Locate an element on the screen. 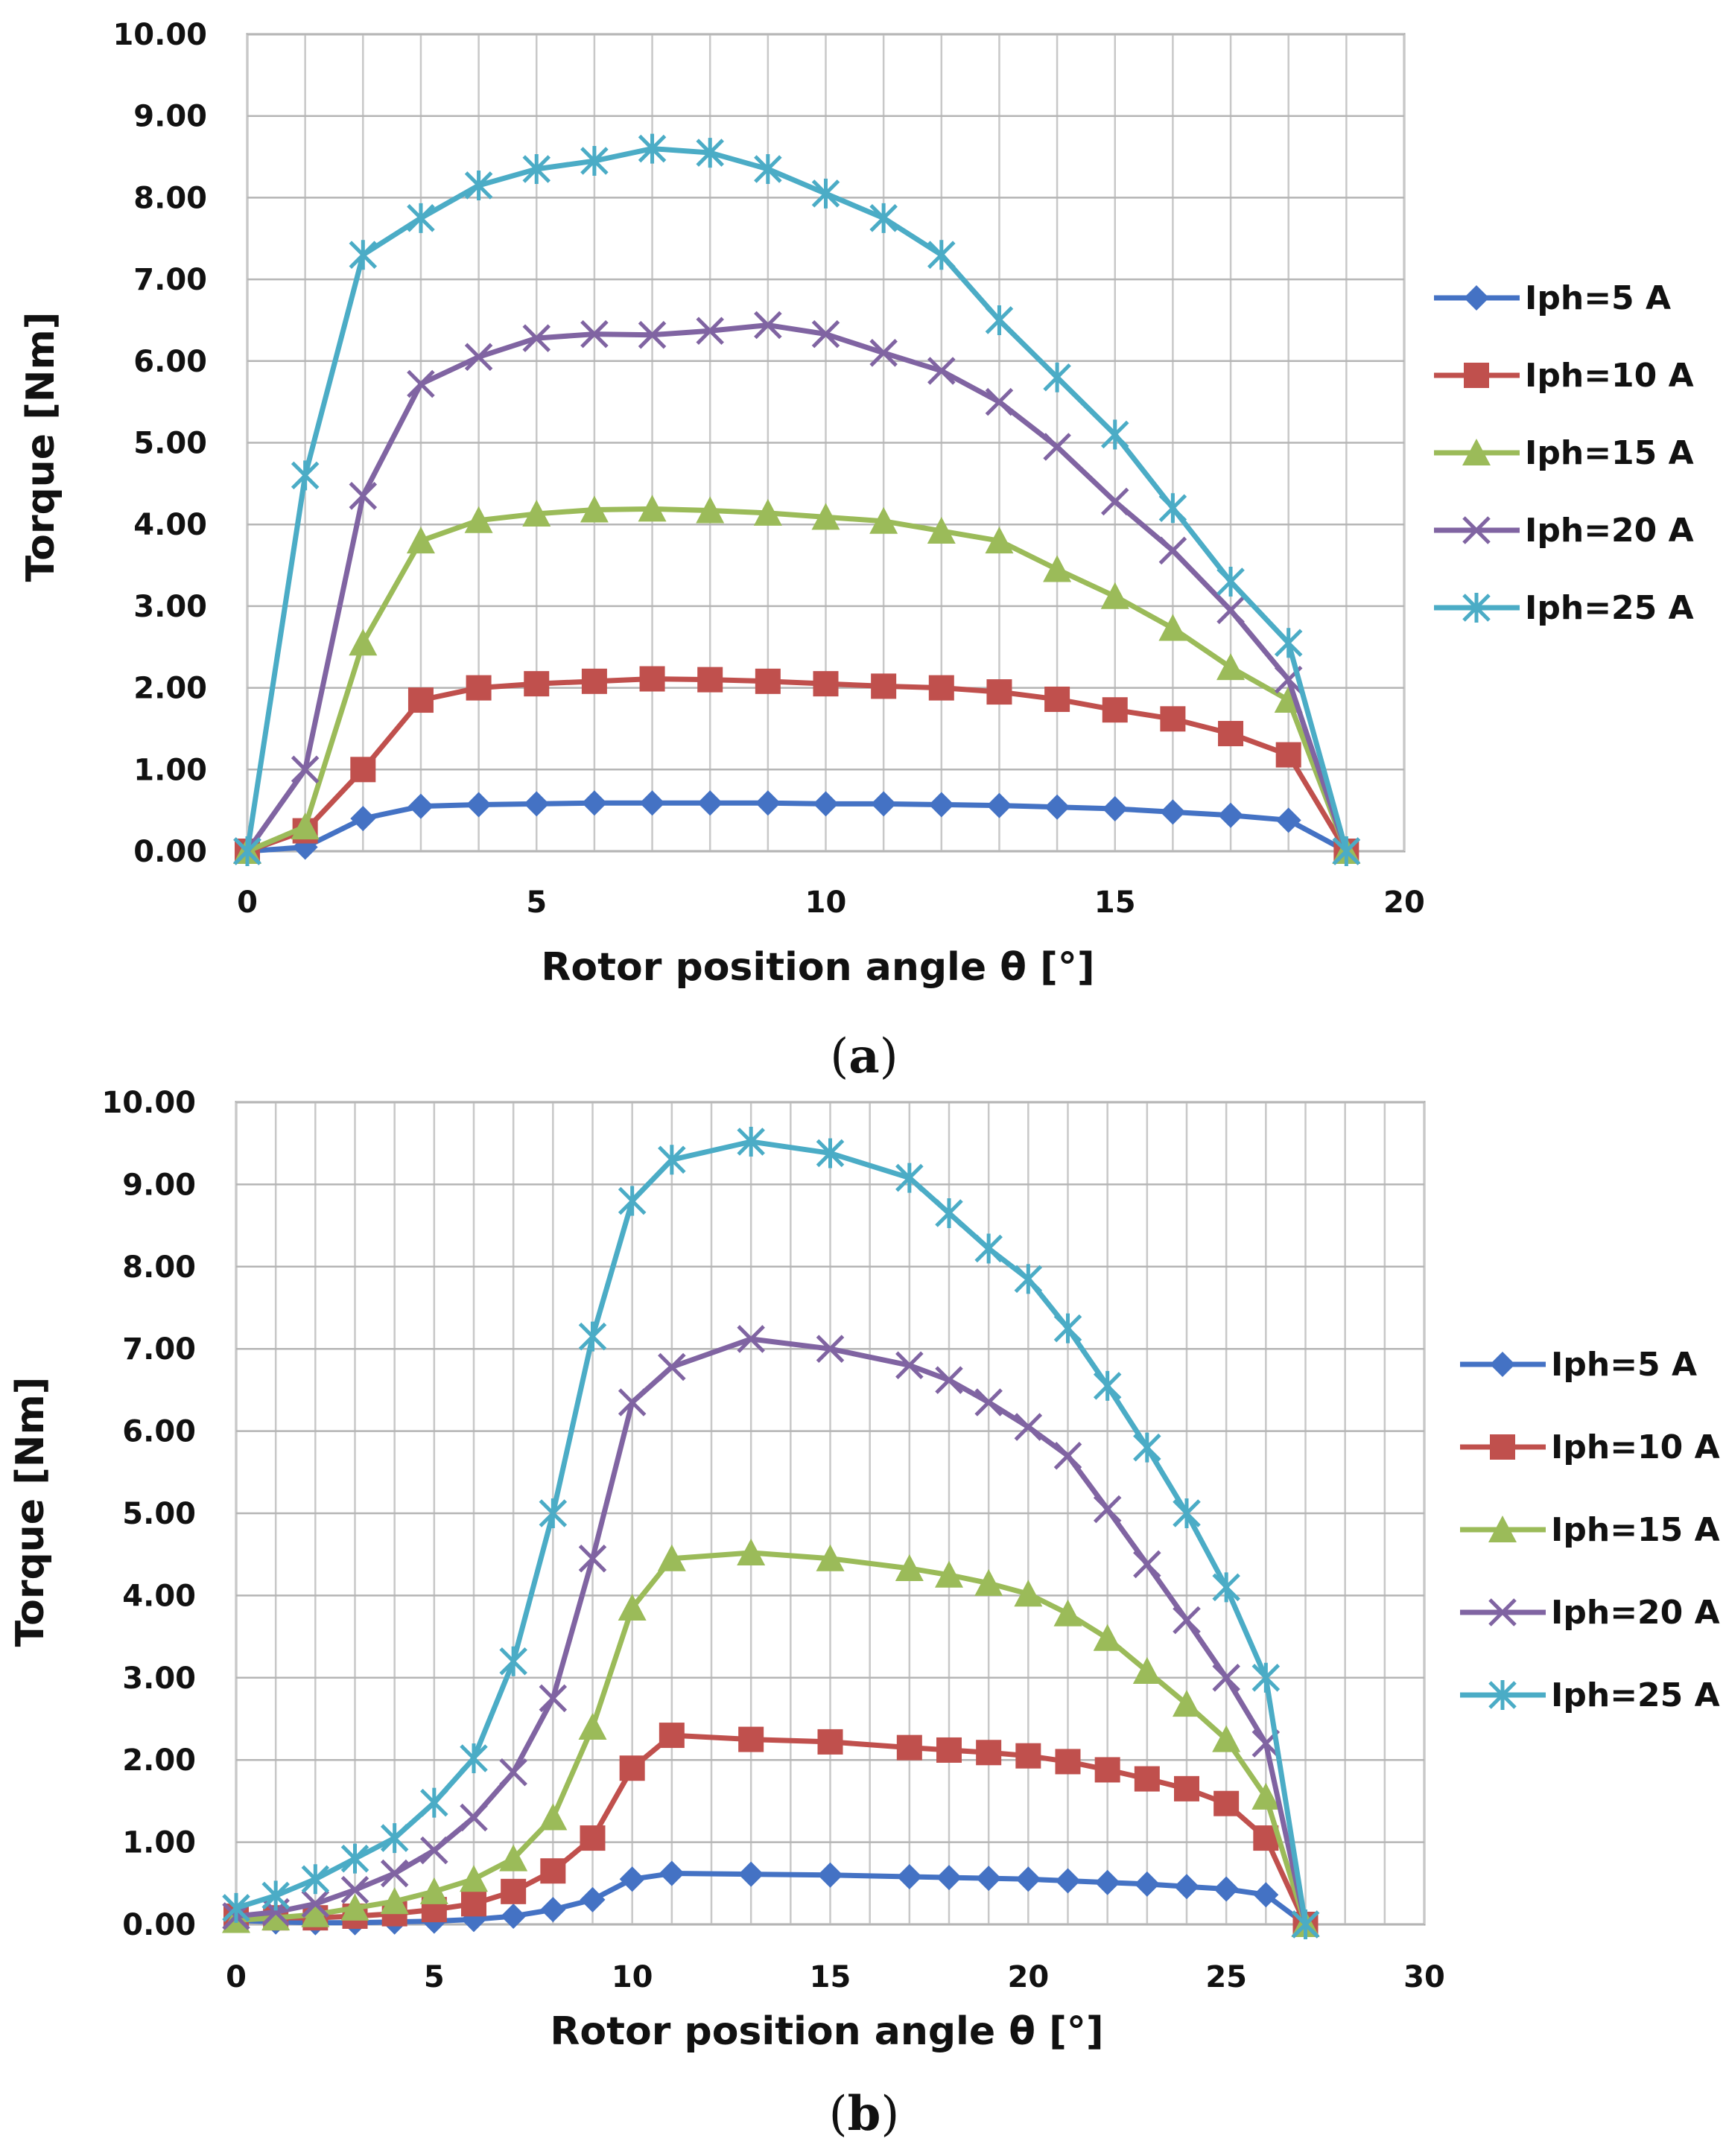 The image size is (1726, 2156). legend-label: Iph=15 A is located at coordinates (1609, 453).